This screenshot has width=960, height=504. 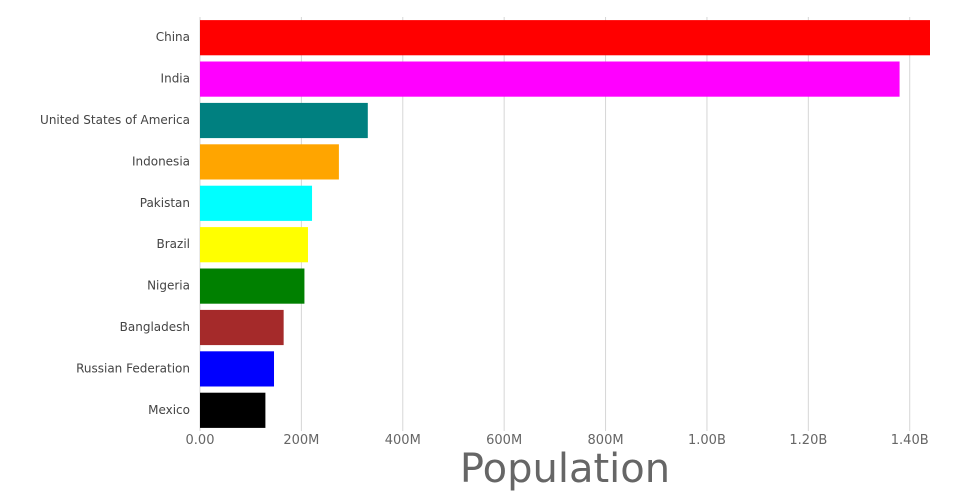 What do you see at coordinates (301, 440) in the screenshot?
I see `x-tick-label-1: 200M` at bounding box center [301, 440].